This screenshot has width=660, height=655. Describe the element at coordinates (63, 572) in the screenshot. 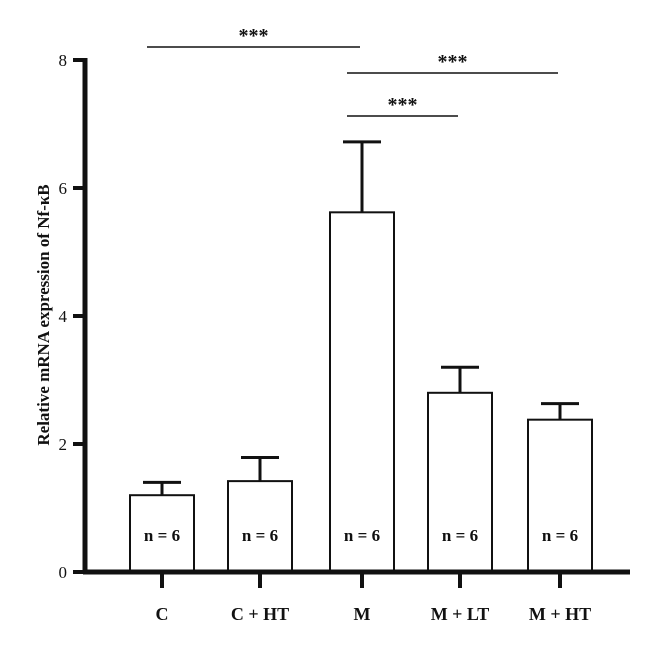

I see `y-tick-label-0: 0` at that location.